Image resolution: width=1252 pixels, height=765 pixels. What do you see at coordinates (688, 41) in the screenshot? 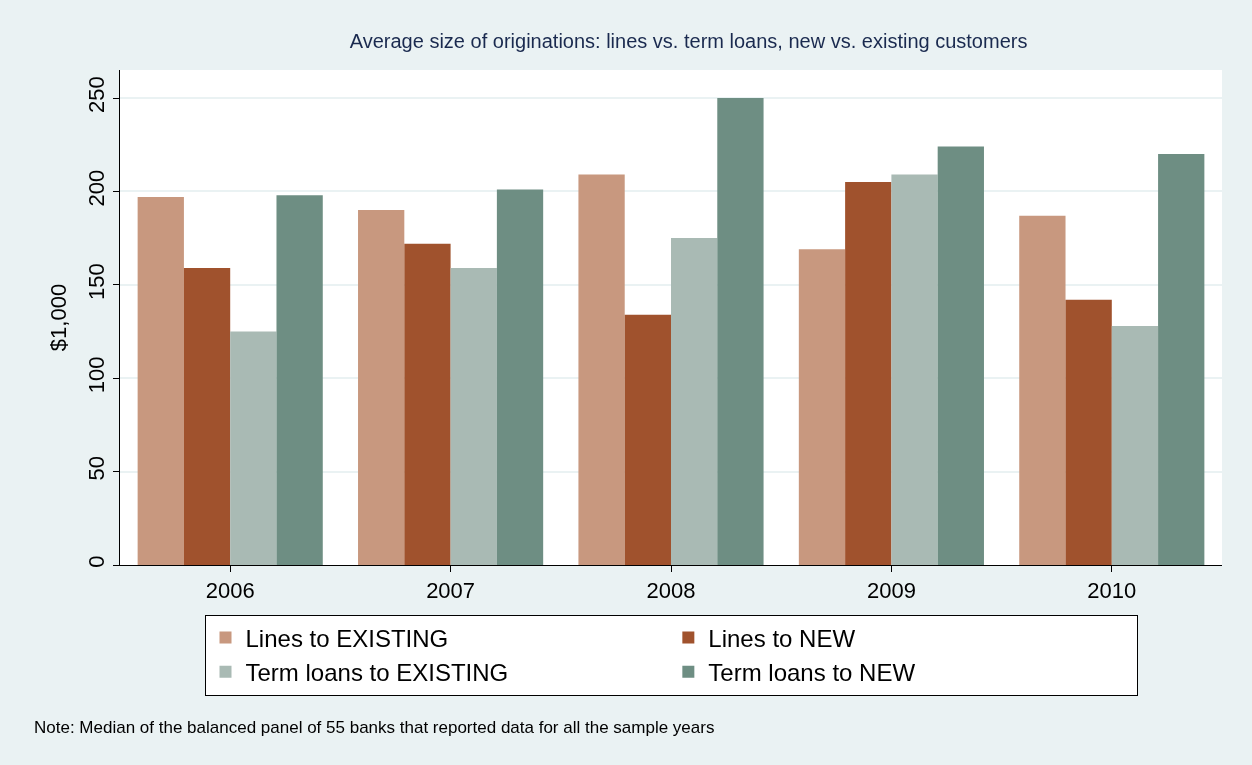
I see `chart-title: Average size of originations: lines vs. term loans, new vs. existing customers` at bounding box center [688, 41].